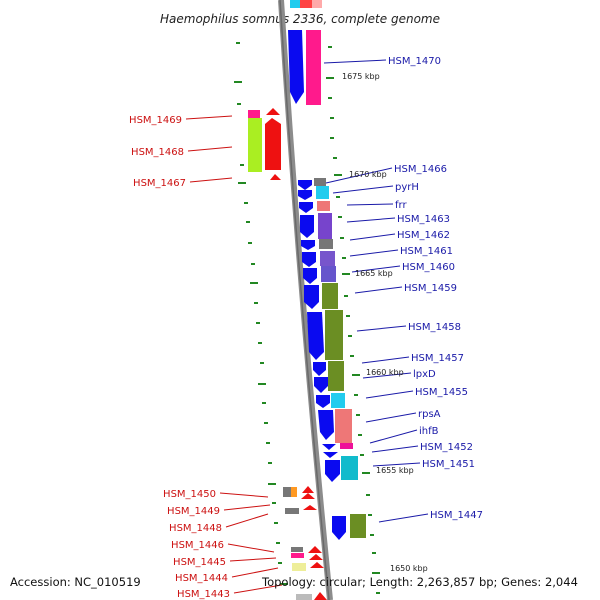  Describe the element at coordinates (374, 273) in the screenshot. I see `scale-label-1665: 1665 kbp` at that location.